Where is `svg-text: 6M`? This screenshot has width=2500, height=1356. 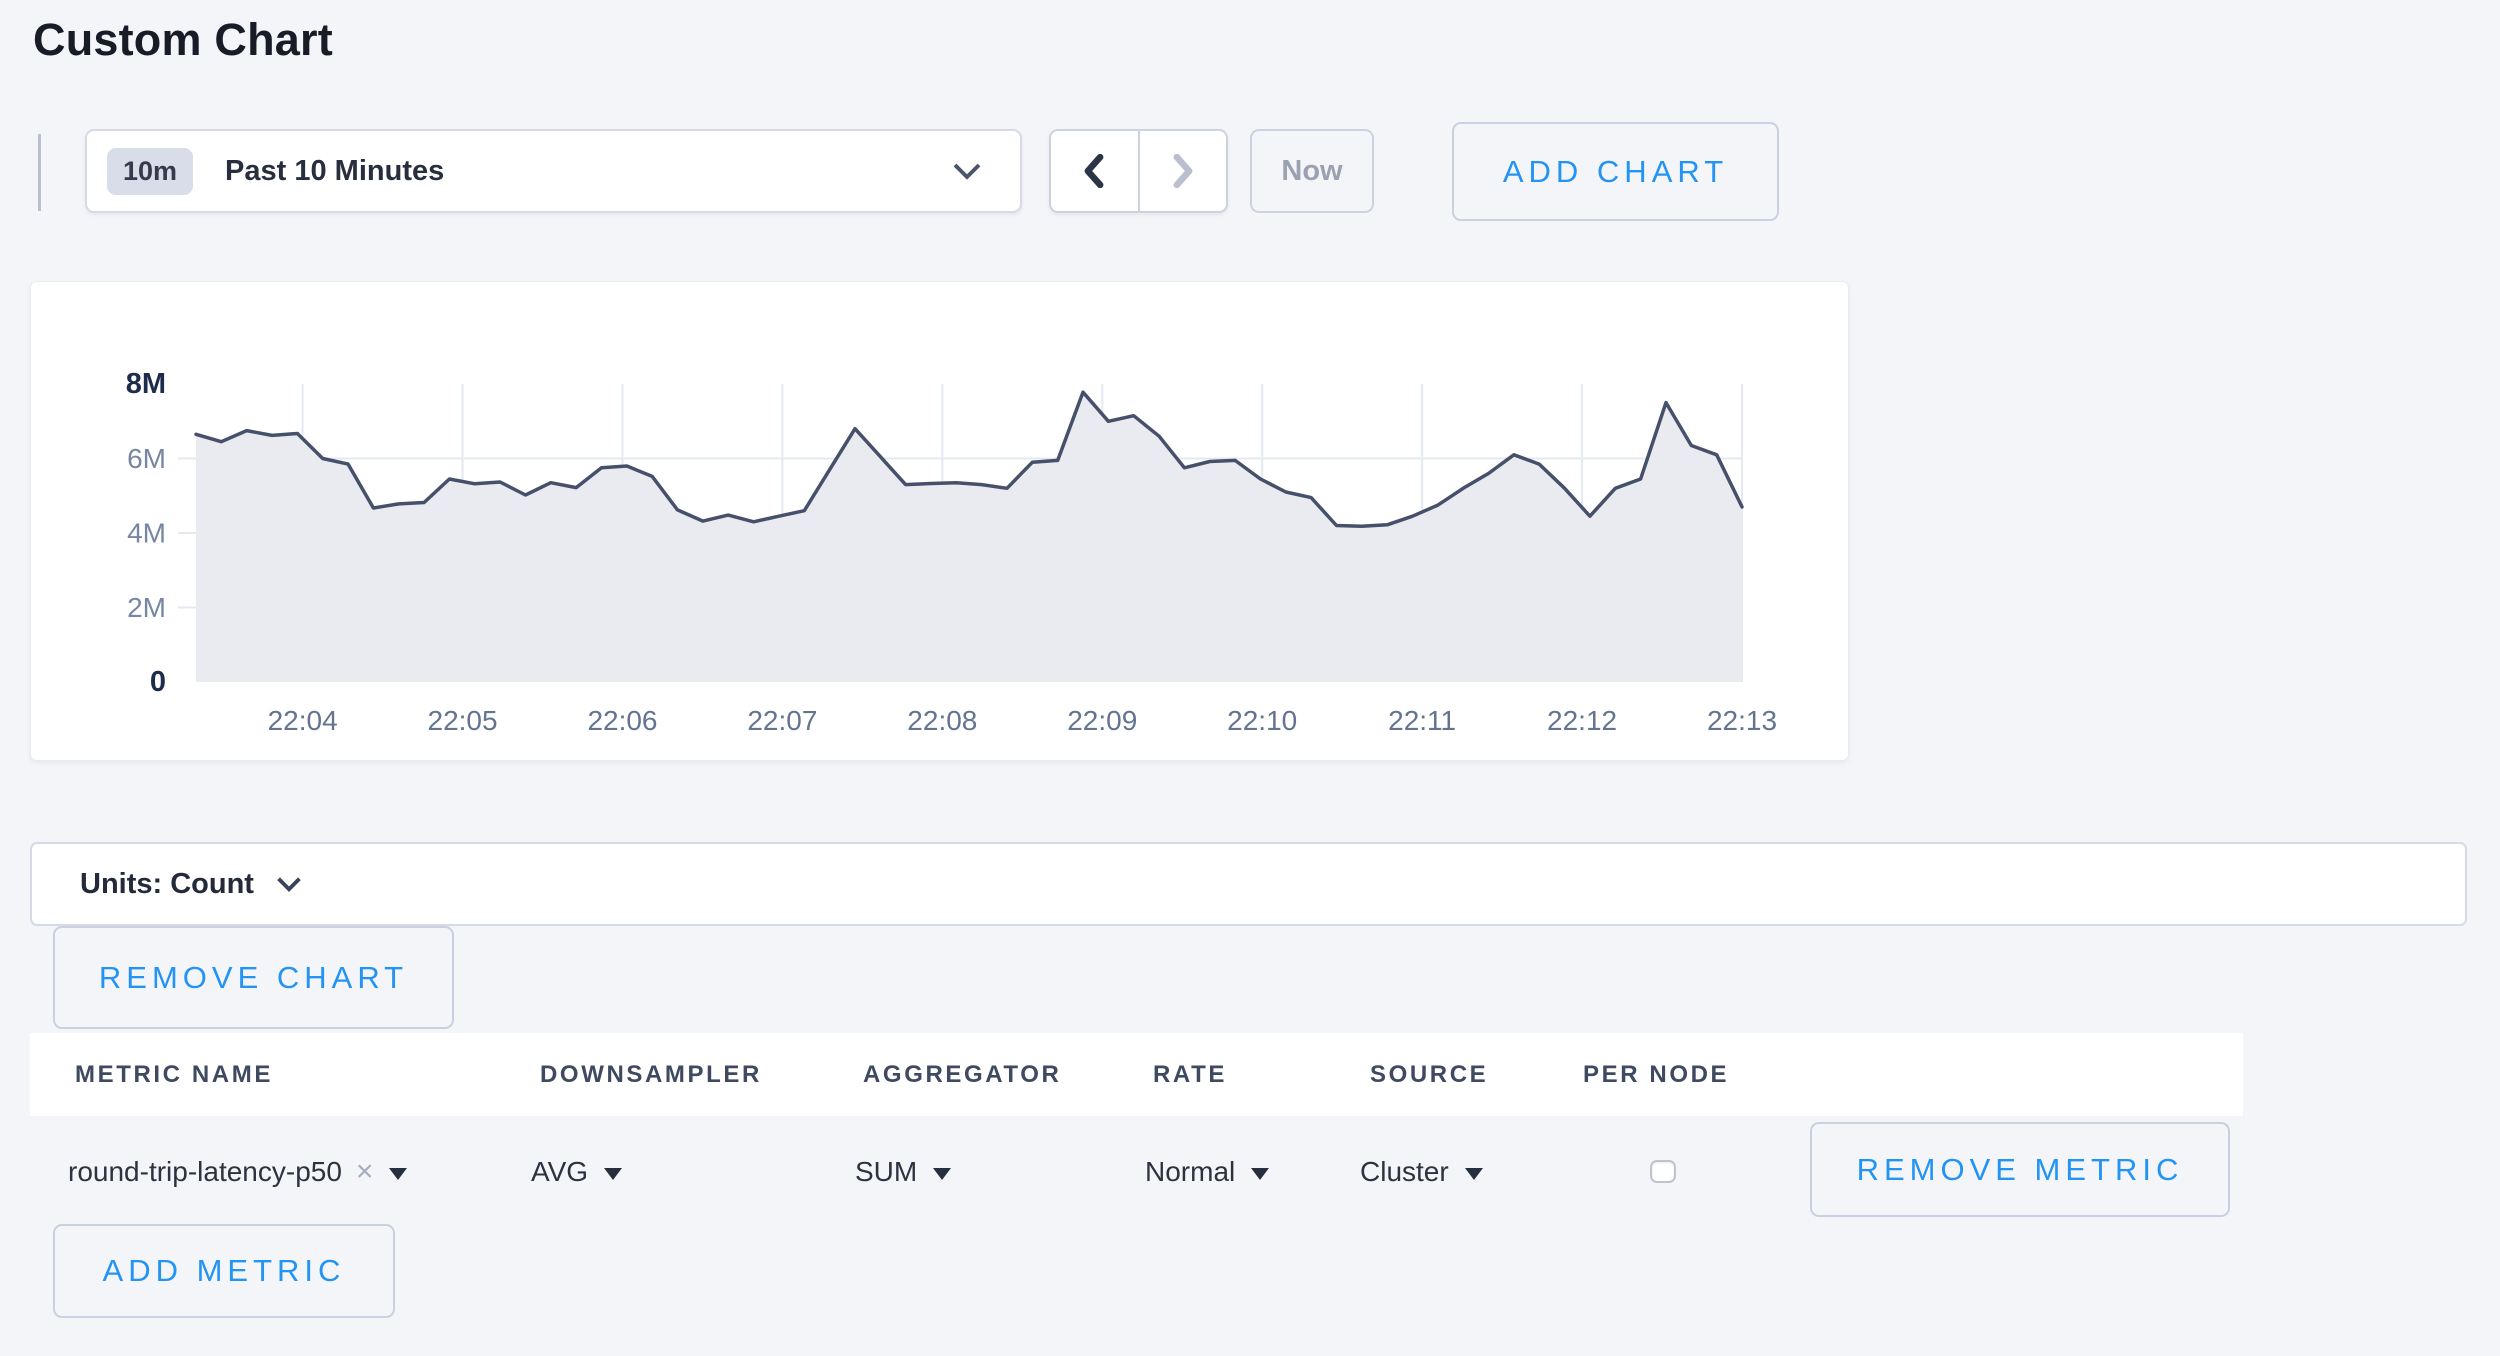
svg-text: 6M is located at coordinates (146, 458).